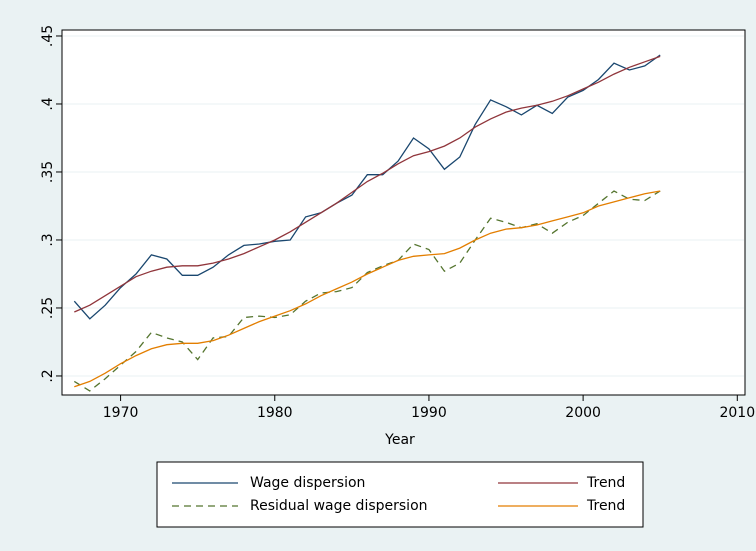 This screenshot has width=756, height=551. What do you see at coordinates (339, 506) in the screenshot?
I see `legend-label: Residual wage dispersion` at bounding box center [339, 506].